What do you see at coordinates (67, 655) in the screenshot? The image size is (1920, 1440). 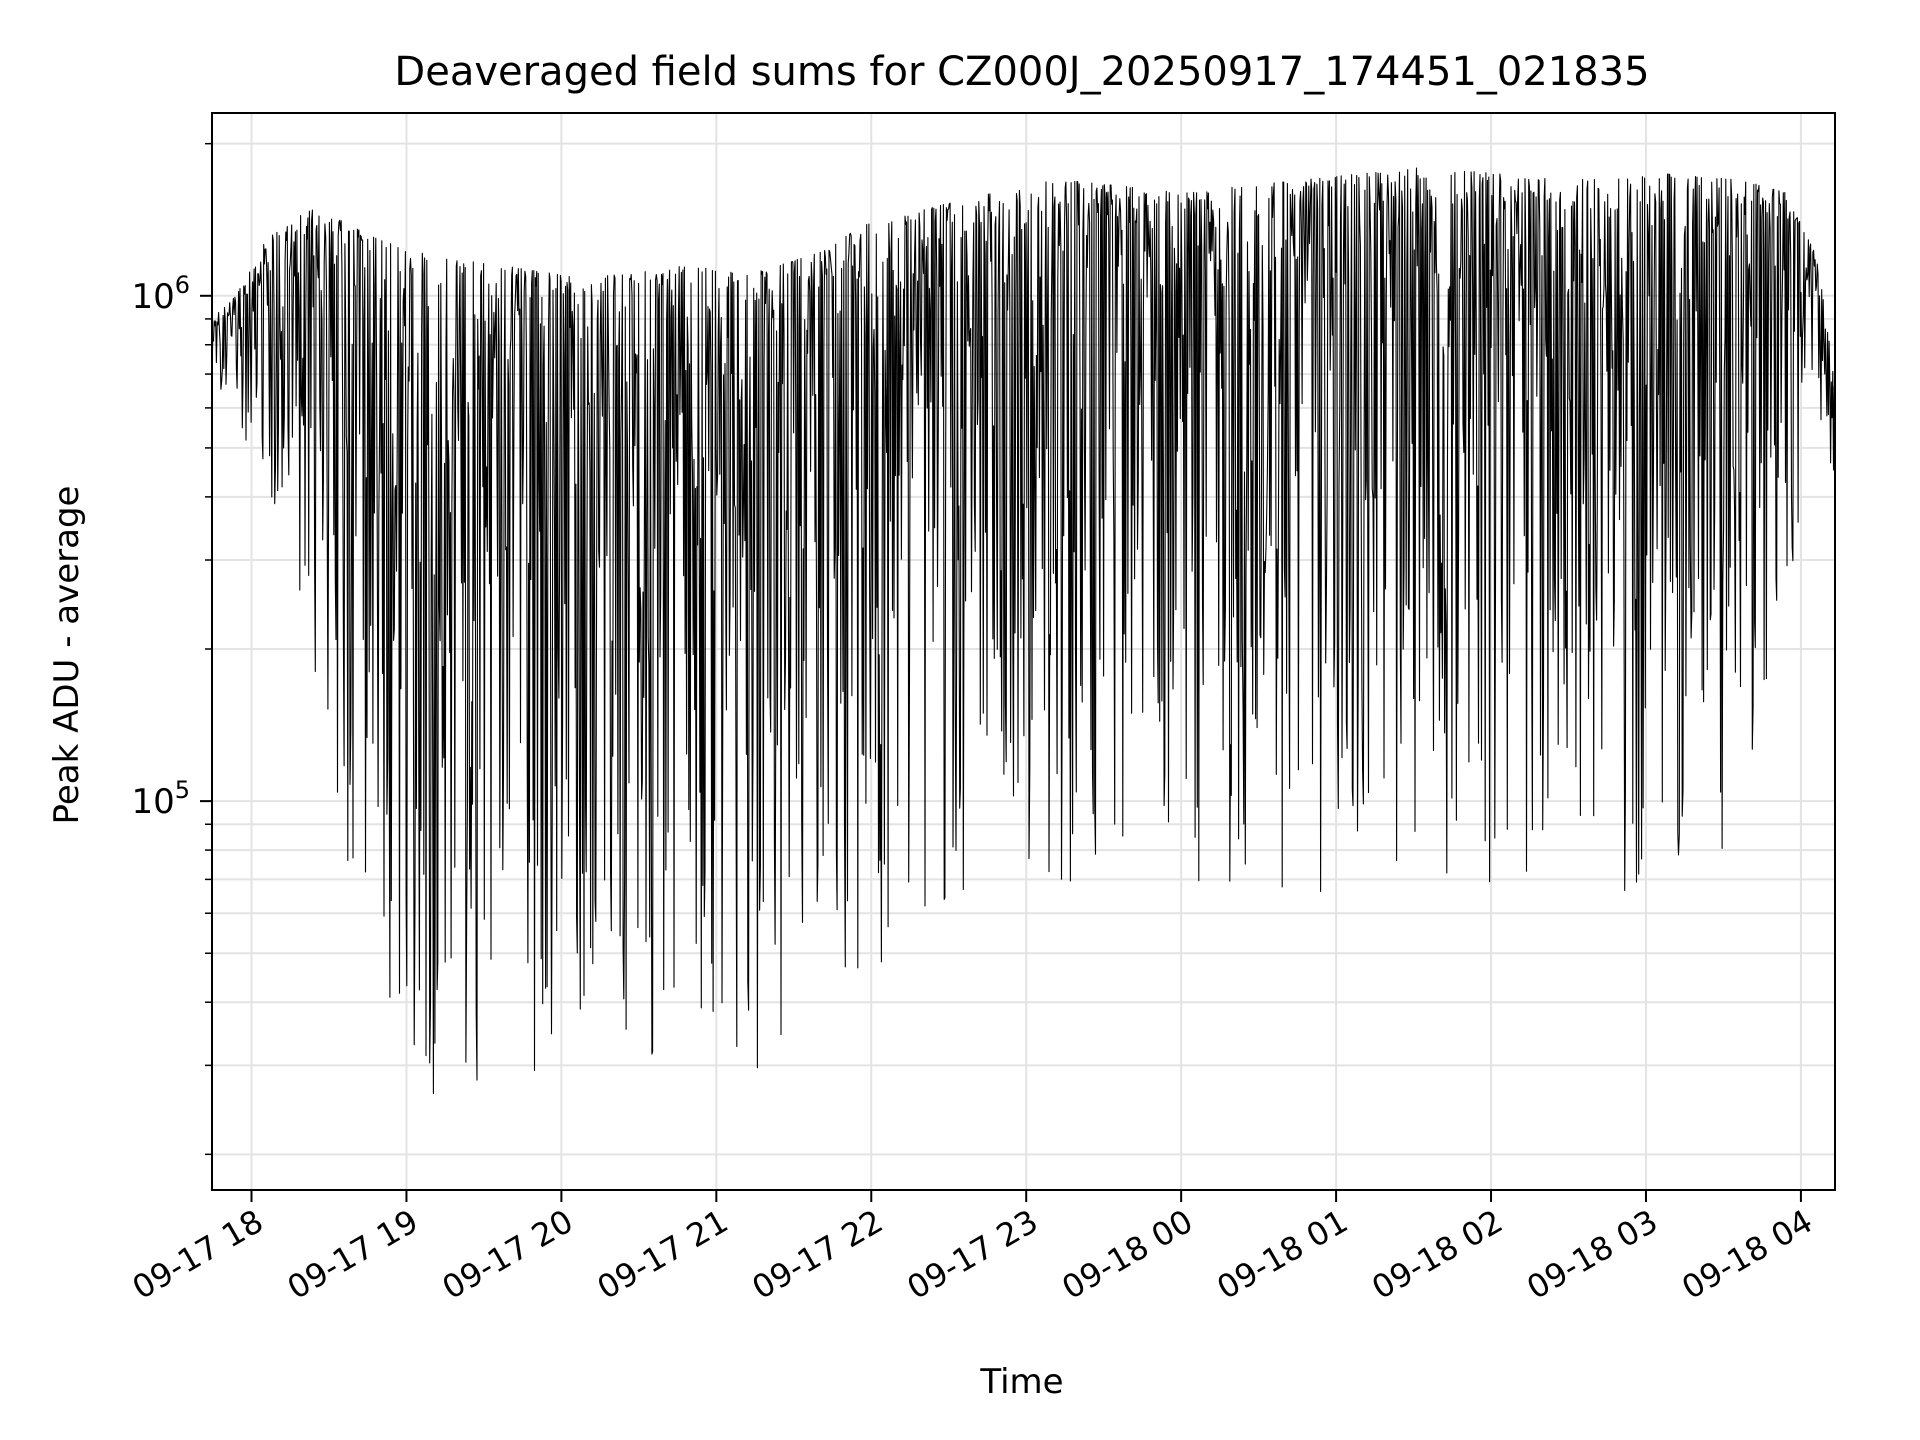 I see `y-axis-label: Peak ADU - average` at bounding box center [67, 655].